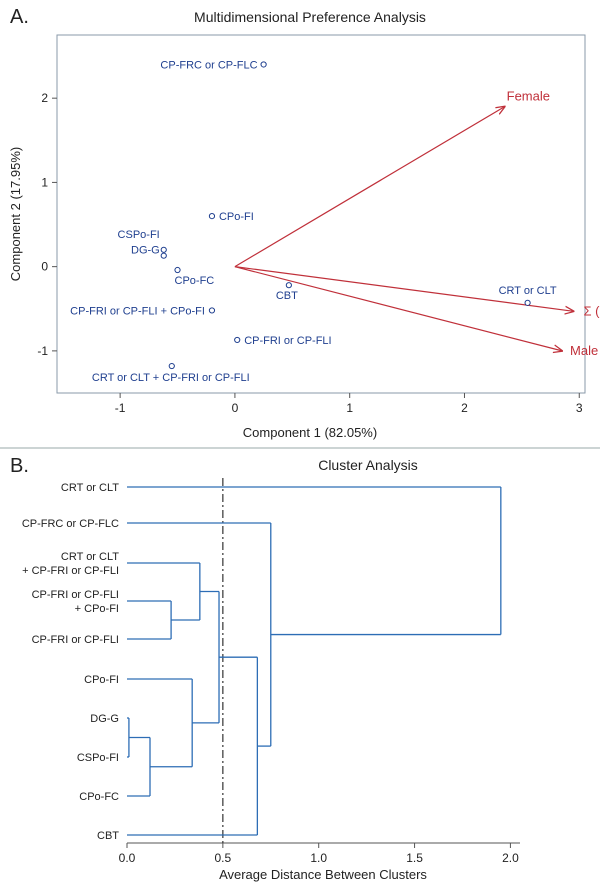 This screenshot has width=600, height=896. Describe the element at coordinates (414, 858) in the screenshot. I see `x-tick-label: 1.5` at that location.